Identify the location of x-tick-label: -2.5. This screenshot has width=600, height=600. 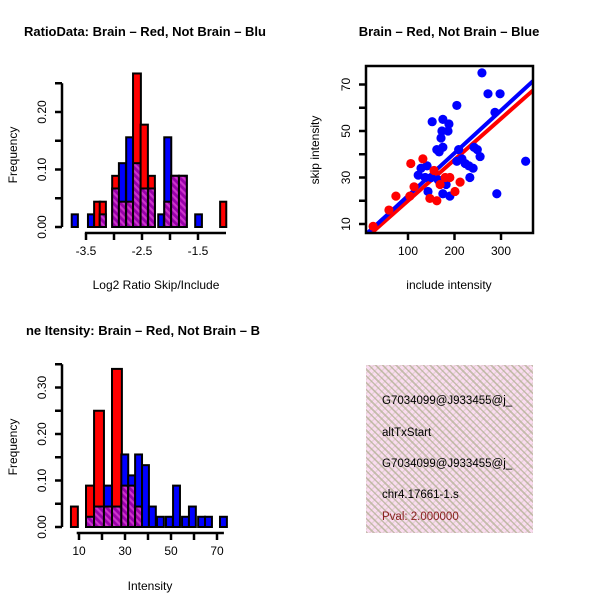
(142, 251).